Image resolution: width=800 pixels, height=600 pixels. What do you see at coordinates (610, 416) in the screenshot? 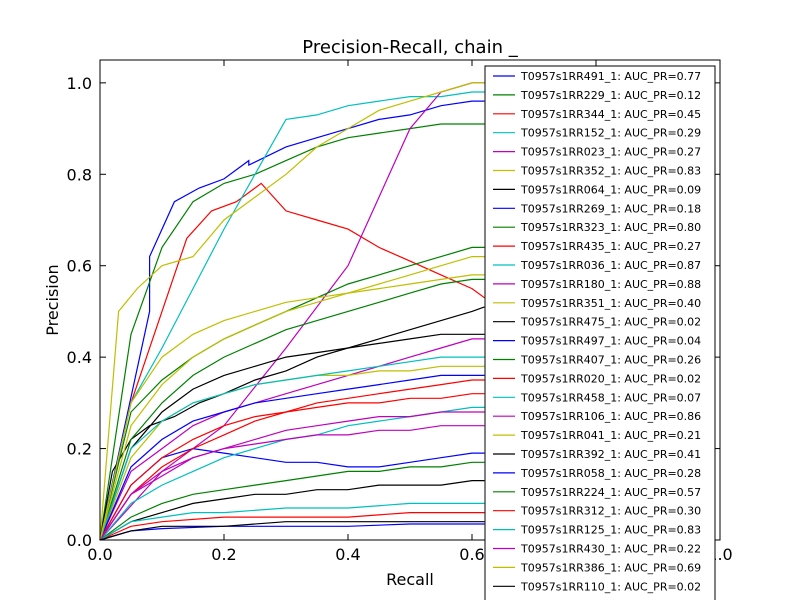
I see `legend-entry-label: T0957s1RR106_1: AUC_PR=0.86` at bounding box center [610, 416].